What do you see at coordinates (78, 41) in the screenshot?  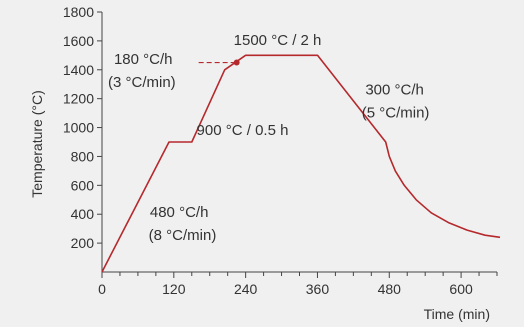 I see `y-tick-label: 1600` at bounding box center [78, 41].